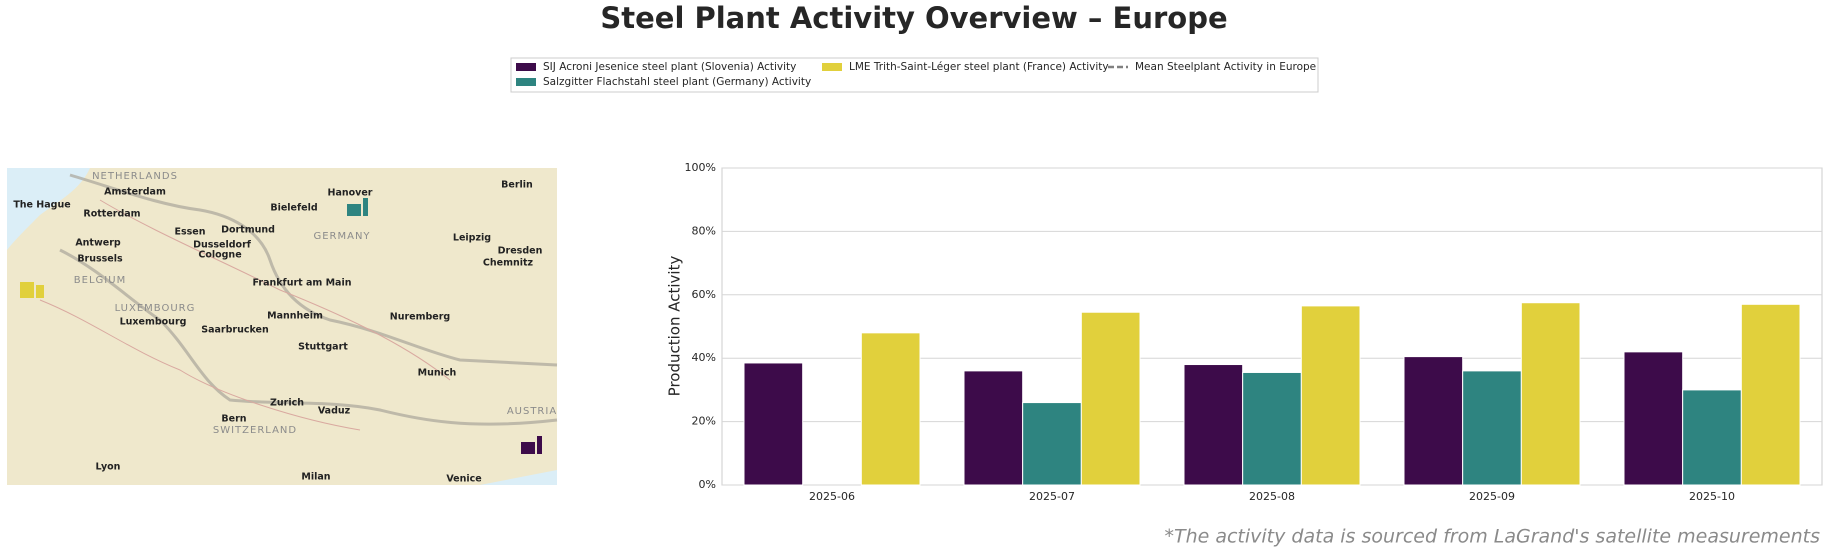 This screenshot has height=554, width=1828. I want to click on x-tick-label: 2025-07, so click(1052, 496).